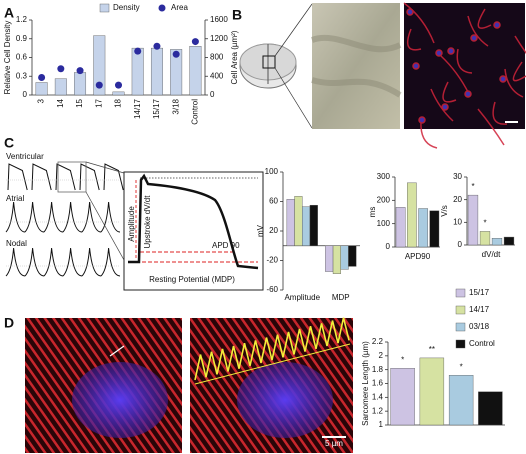 Image resolution: width=526 pixels, height=454 pixels. Describe the element at coordinates (41, 100) in the screenshot. I see `x-tick-label: 3` at that location.